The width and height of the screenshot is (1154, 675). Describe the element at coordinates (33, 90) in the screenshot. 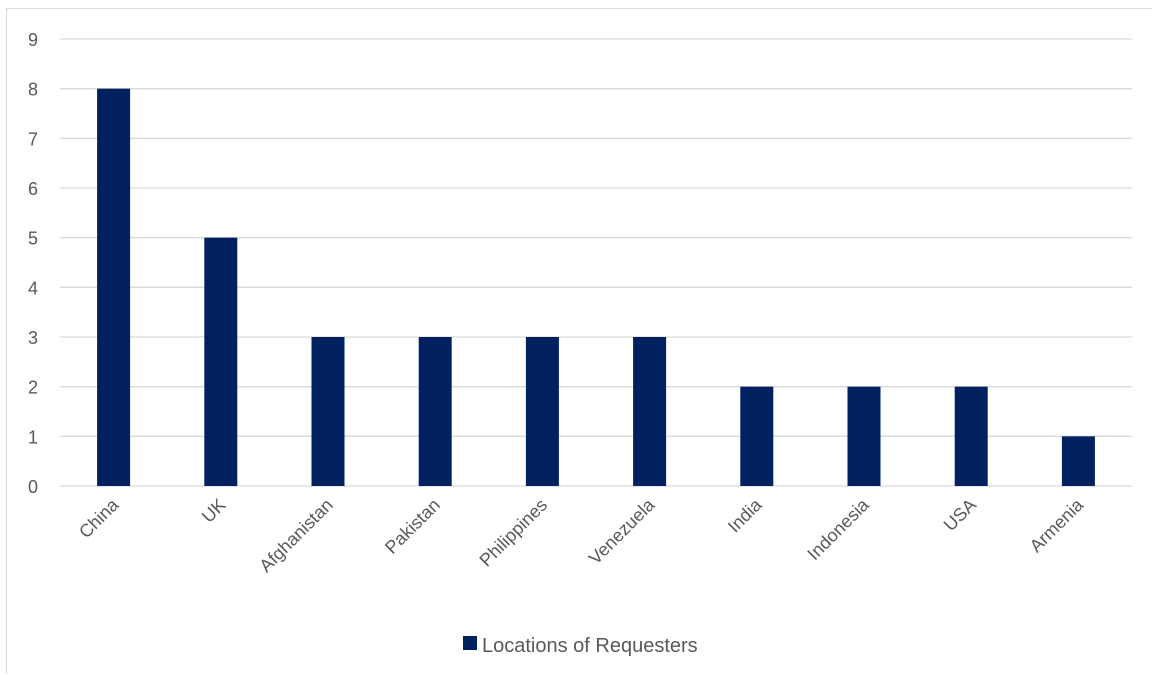

I see `y-tick-label: 8` at that location.